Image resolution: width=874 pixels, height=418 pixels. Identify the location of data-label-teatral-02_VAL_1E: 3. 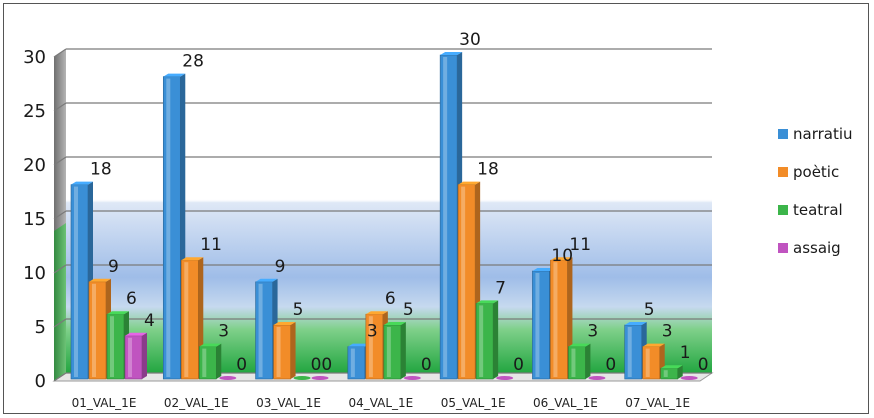
(223, 332).